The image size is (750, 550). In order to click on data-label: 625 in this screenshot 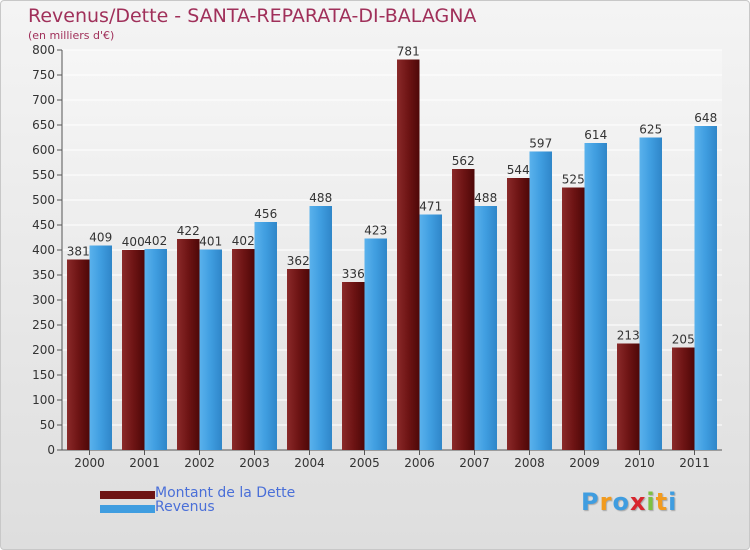, I will do `click(650, 130)`.